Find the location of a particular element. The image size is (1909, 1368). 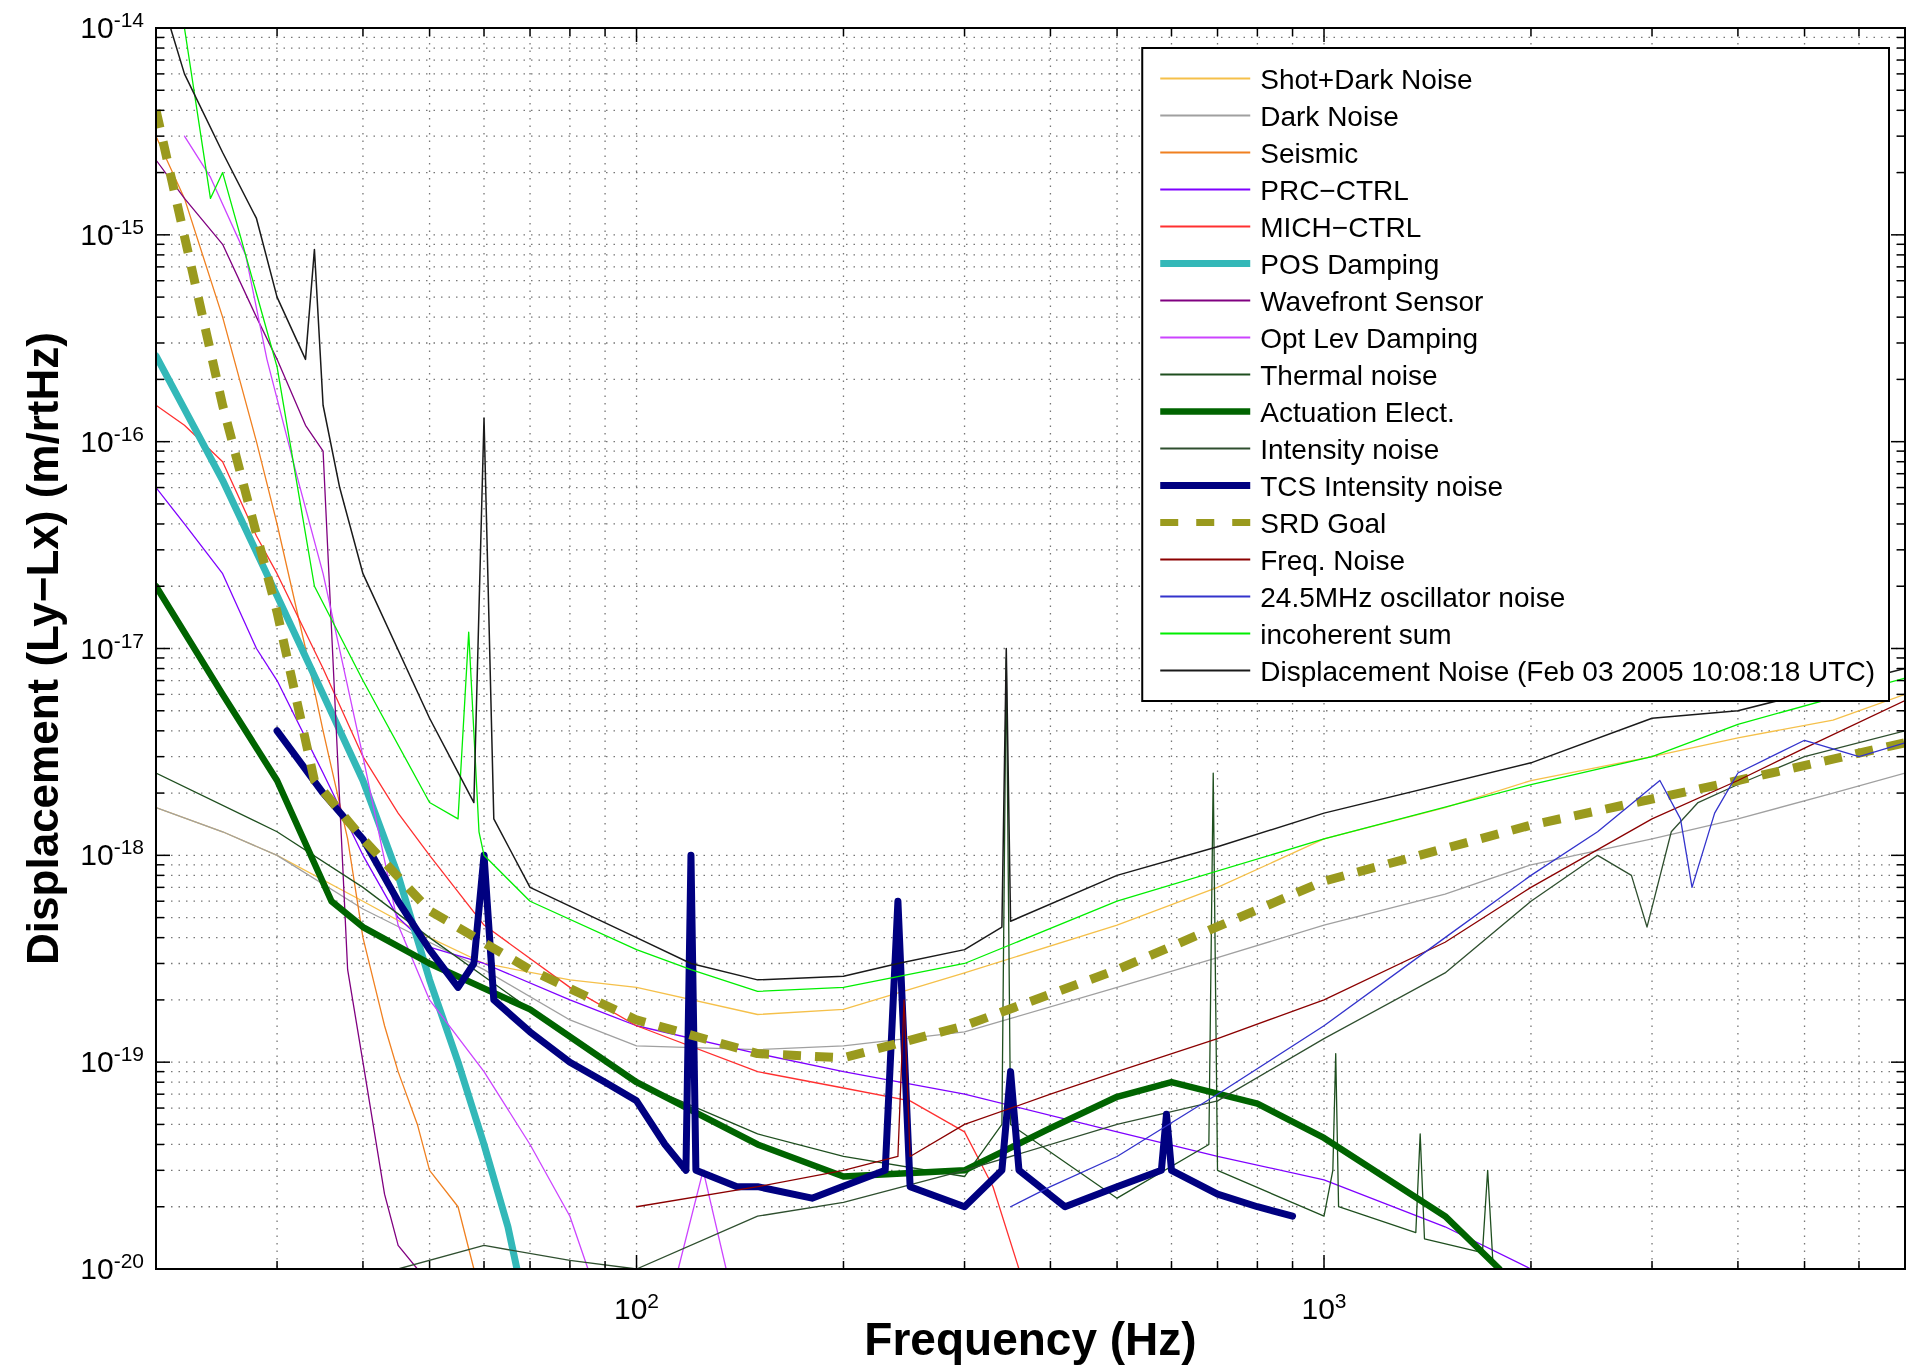

legend-label: Intensity noise is located at coordinates (1350, 449).